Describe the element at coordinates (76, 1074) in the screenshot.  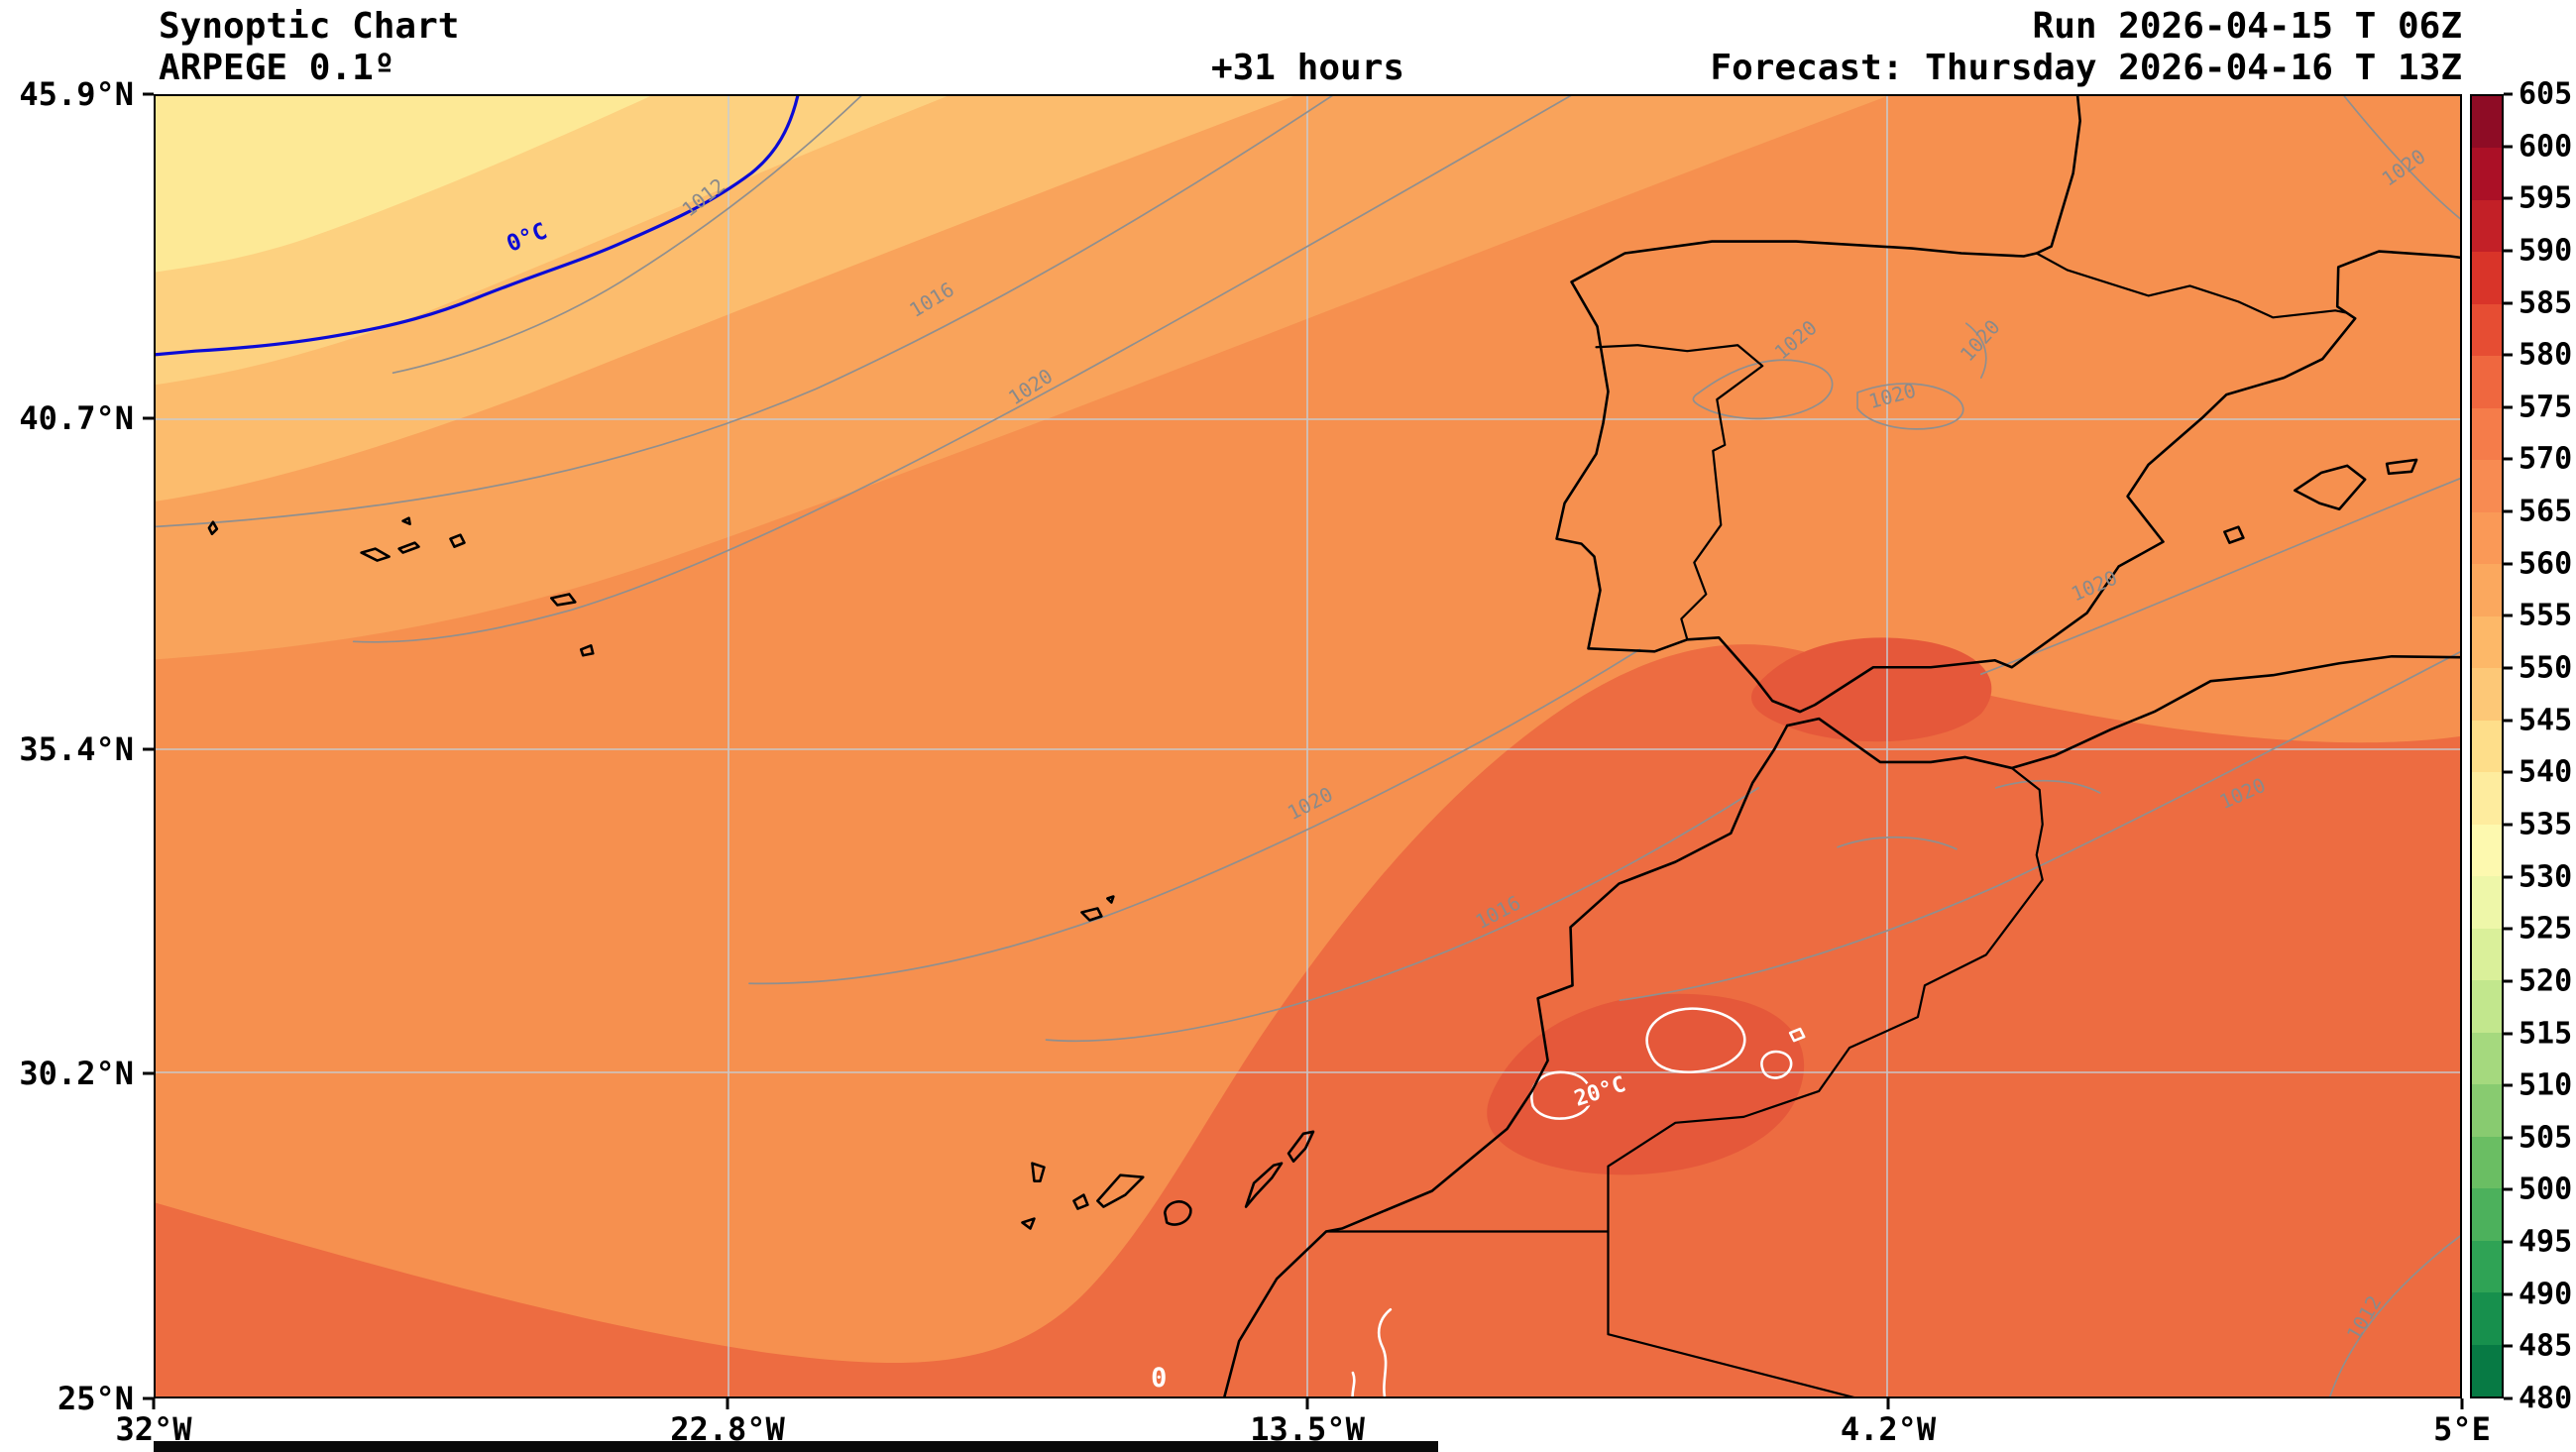
I see `y-tick-label: 30.2°N` at that location.